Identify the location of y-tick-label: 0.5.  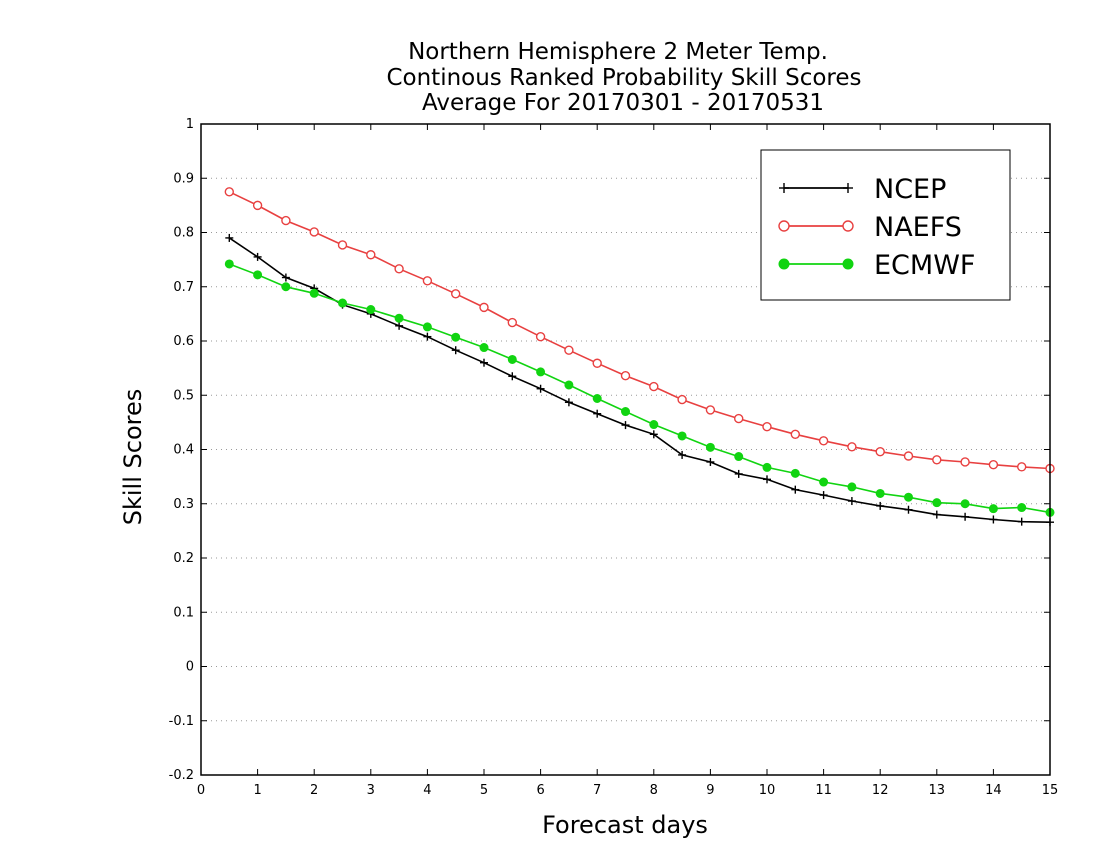
(183, 395).